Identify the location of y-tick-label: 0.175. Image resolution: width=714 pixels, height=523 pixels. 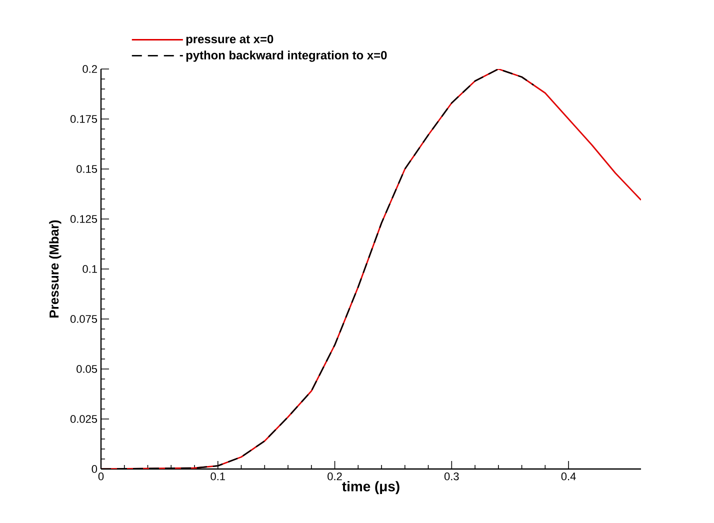
(84, 119).